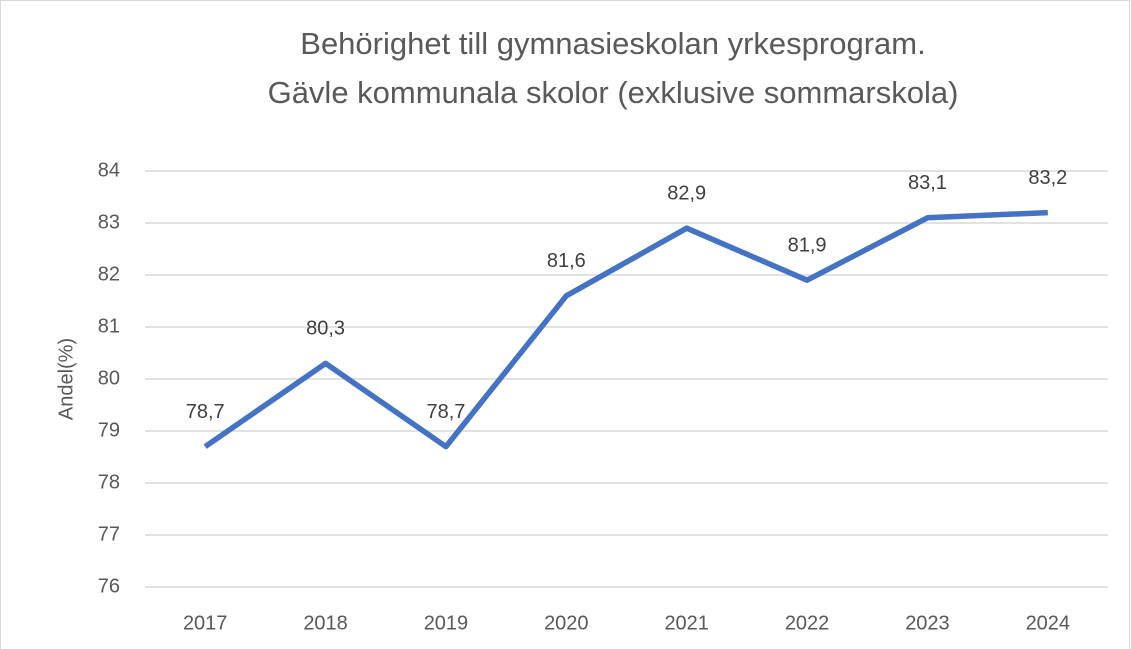  Describe the element at coordinates (109, 378) in the screenshot. I see `y-tick-label: 80` at that location.